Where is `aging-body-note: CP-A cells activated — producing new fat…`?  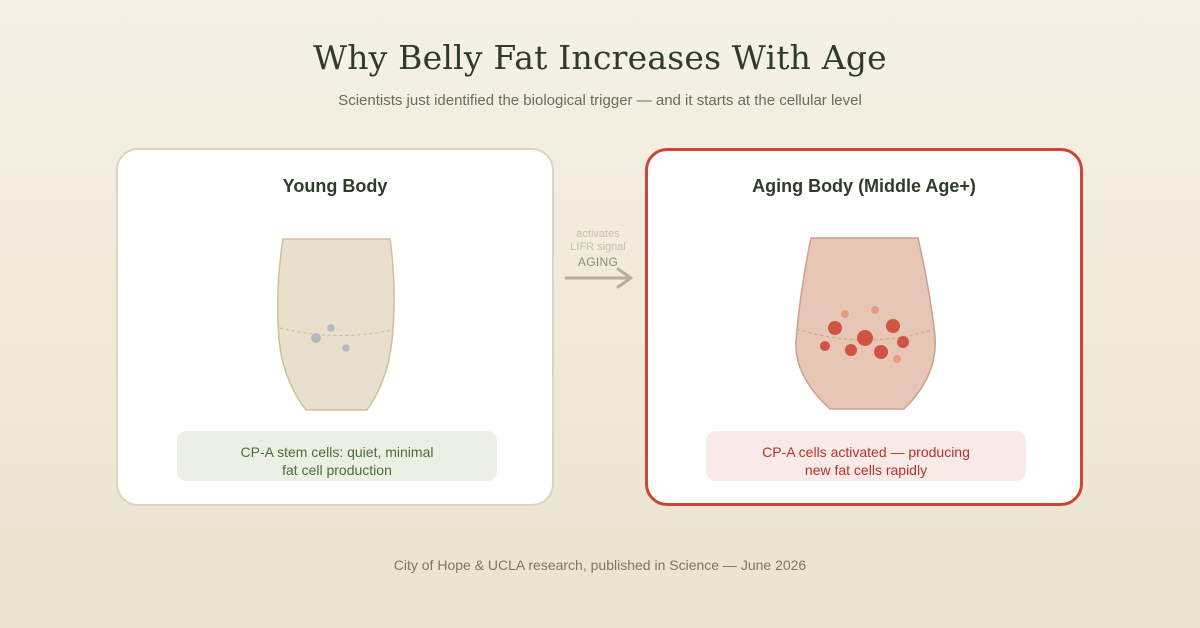 aging-body-note: CP-A cells activated — producing new fat… is located at coordinates (866, 456).